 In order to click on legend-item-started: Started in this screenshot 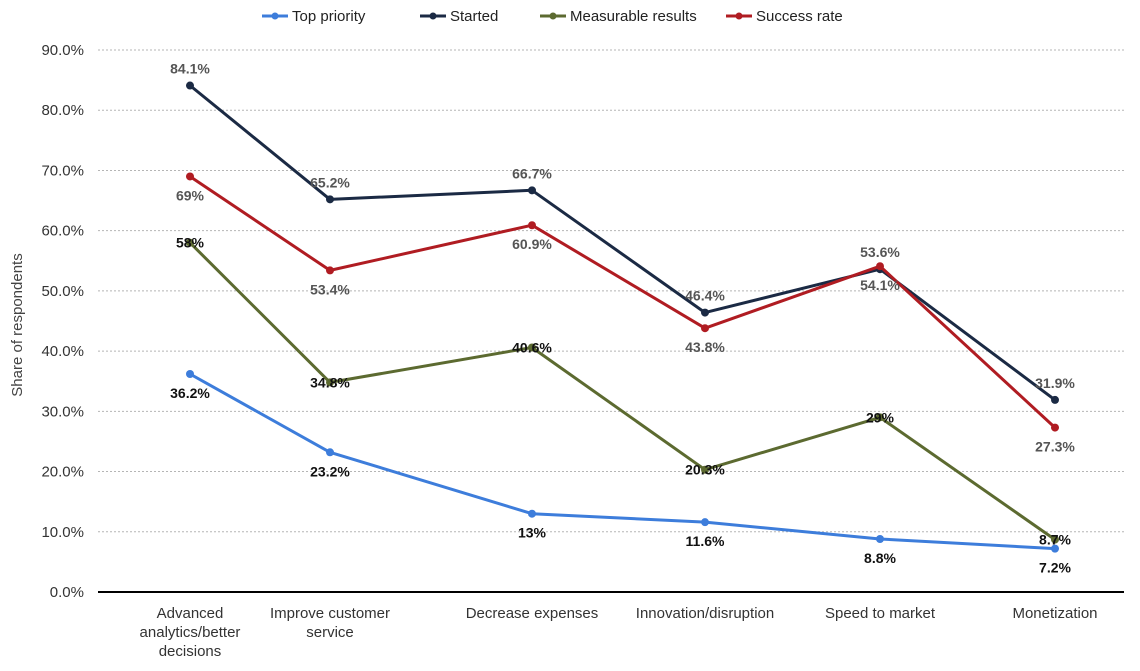, I will do `click(459, 16)`.